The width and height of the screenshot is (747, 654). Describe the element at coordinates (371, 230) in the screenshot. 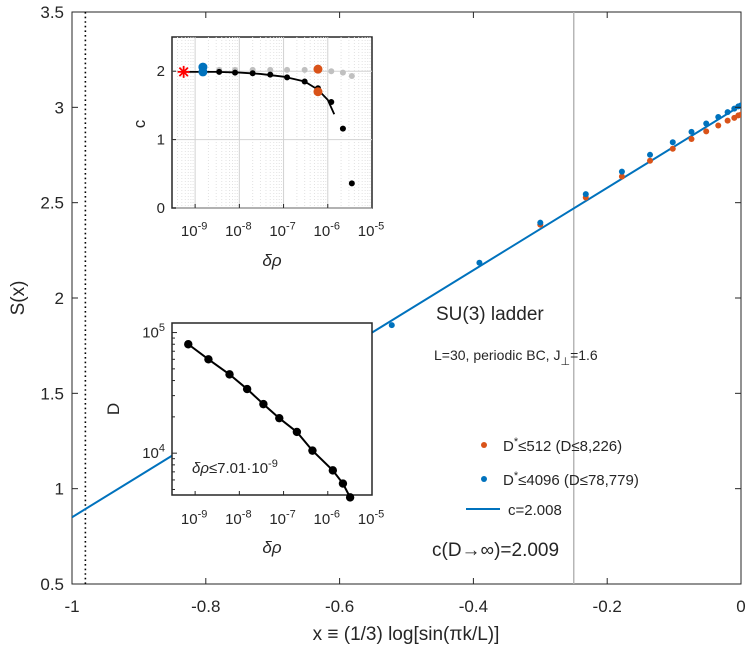

I see `inset1-x-tick-label: 10⁻⁵` at that location.